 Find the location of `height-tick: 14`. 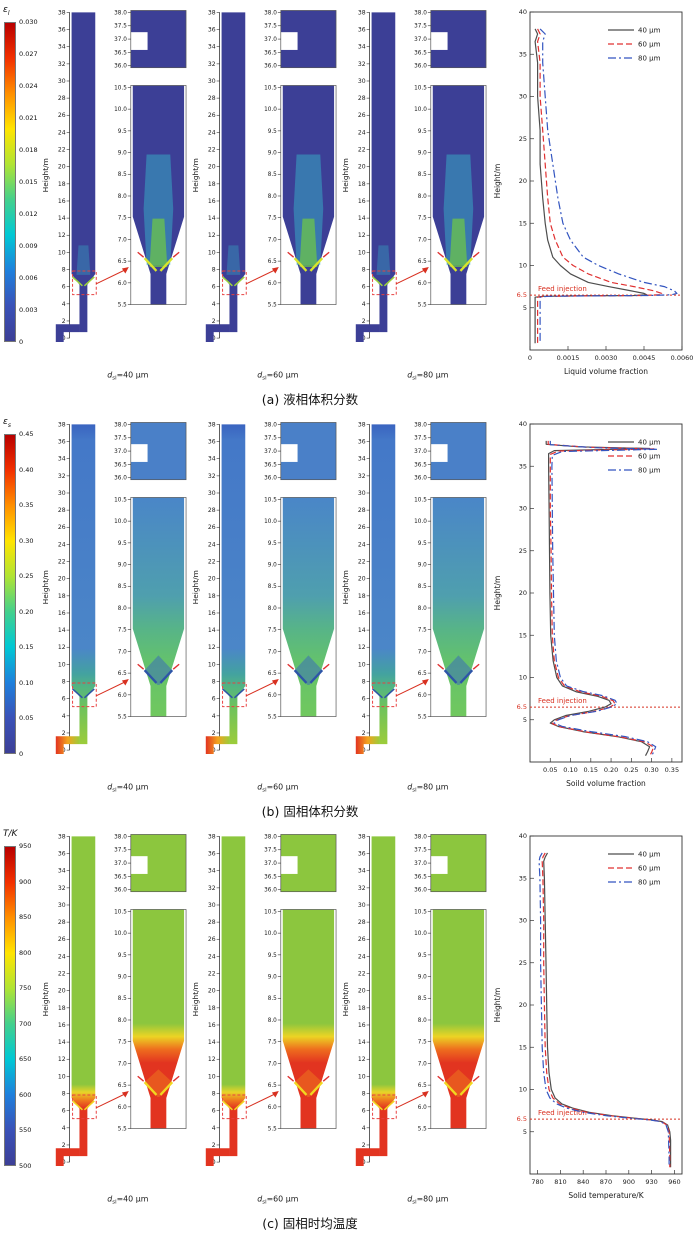

height-tick: 14 is located at coordinates (212, 1042).